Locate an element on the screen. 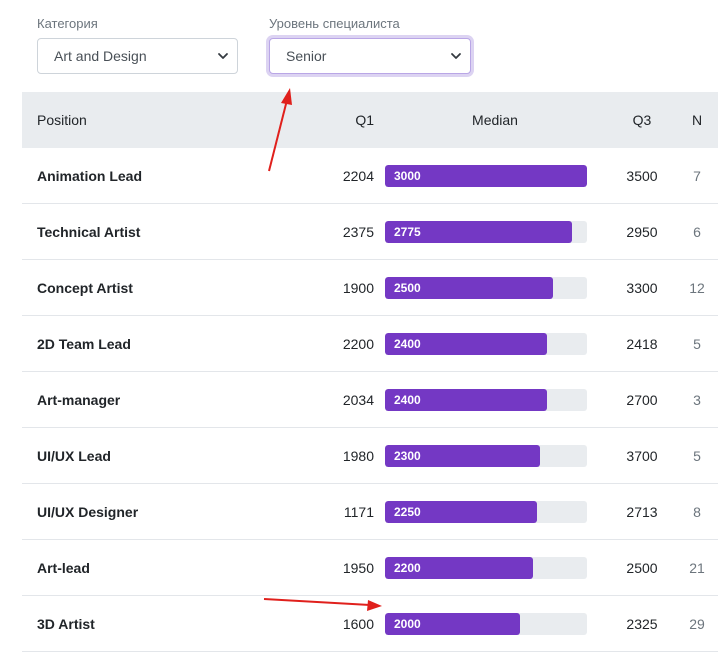 This screenshot has width=718, height=657. q3-value: 3700 is located at coordinates (642, 455).